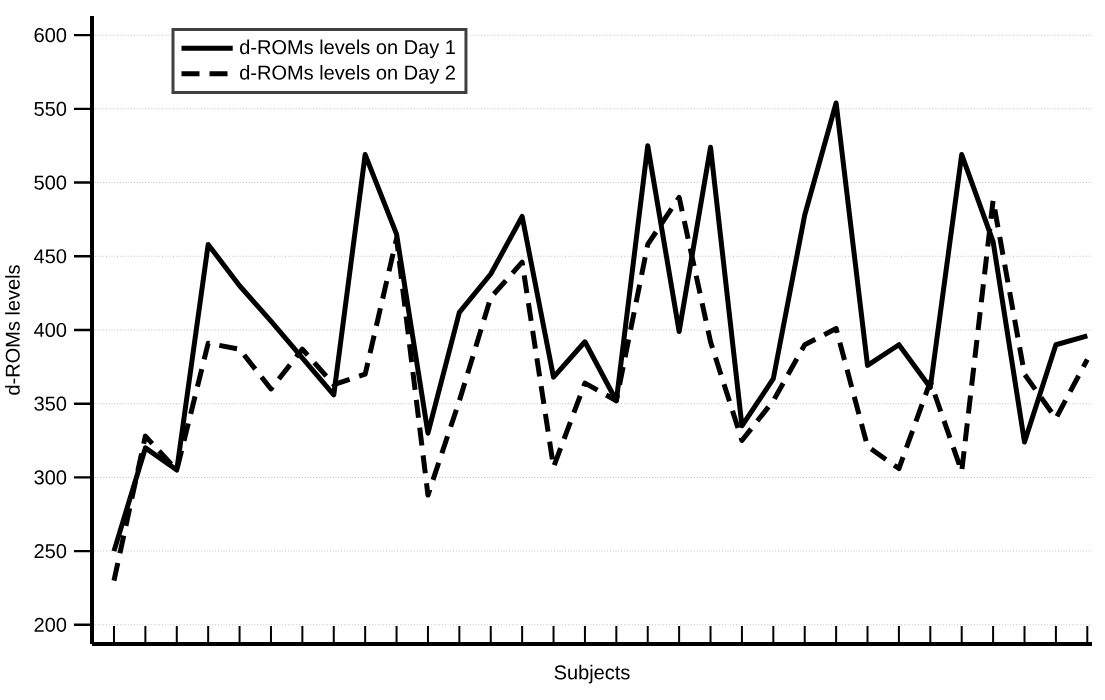 This screenshot has width=1105, height=700. Describe the element at coordinates (50, 624) in the screenshot. I see `y-tick-label: 200` at that location.